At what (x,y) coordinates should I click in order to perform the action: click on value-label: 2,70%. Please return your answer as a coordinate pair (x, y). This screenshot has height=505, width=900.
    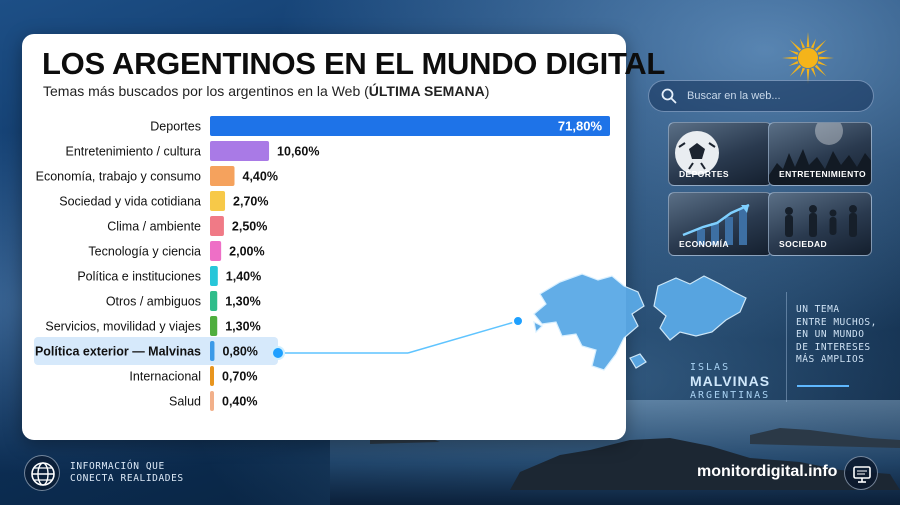
    Looking at the image, I should click on (250, 202).